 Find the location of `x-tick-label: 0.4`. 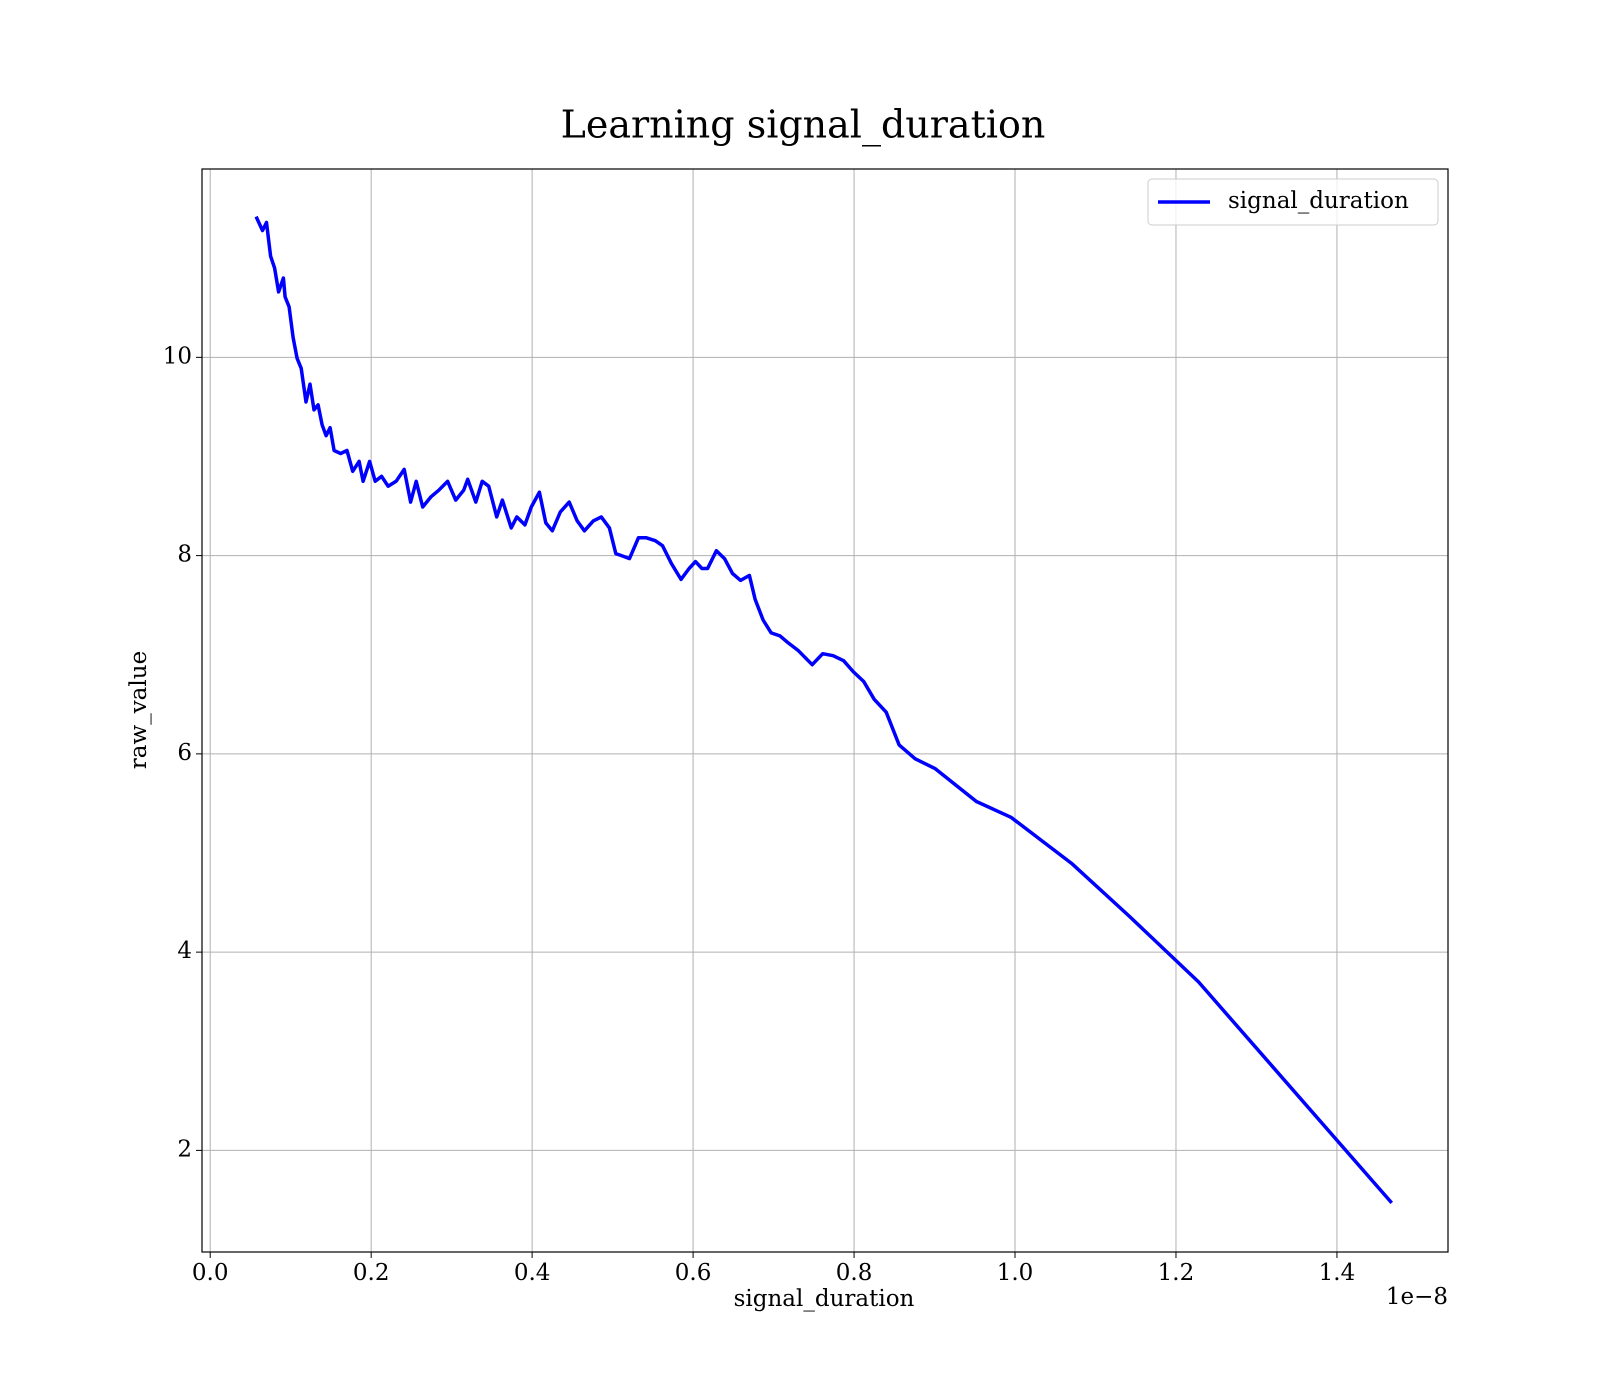

x-tick-label: 0.4 is located at coordinates (532, 1273).